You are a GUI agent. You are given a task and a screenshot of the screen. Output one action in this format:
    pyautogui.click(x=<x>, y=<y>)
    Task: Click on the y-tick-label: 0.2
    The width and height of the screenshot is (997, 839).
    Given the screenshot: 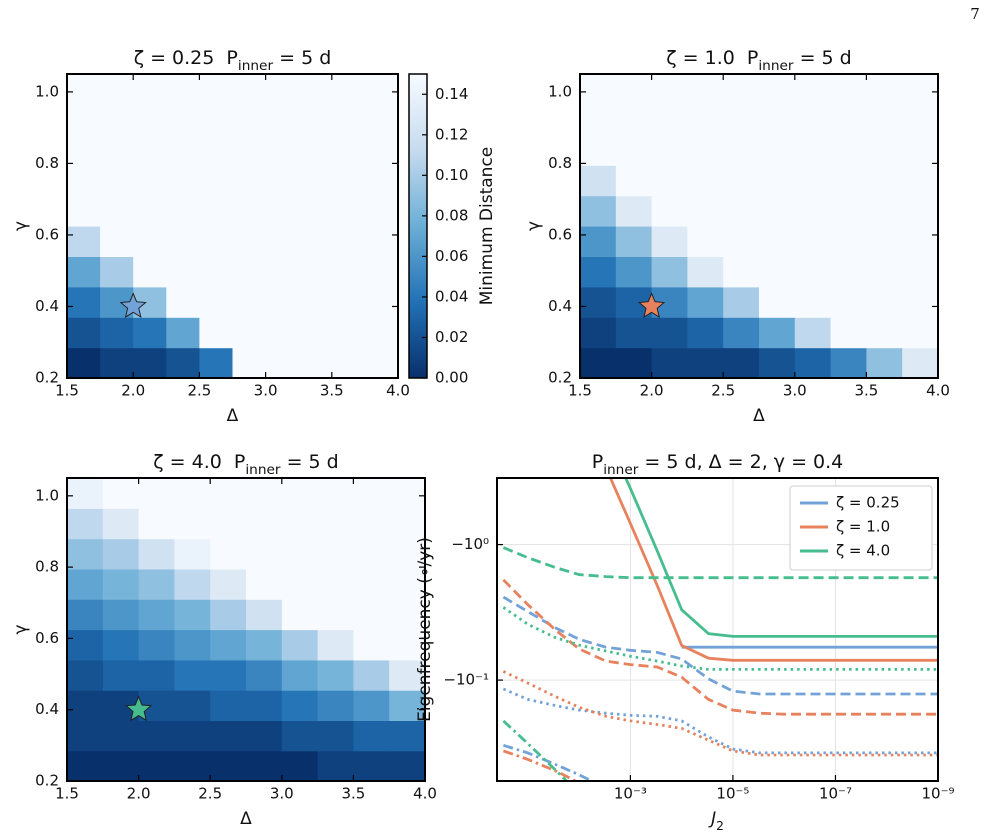 What is the action you would take?
    pyautogui.click(x=47, y=378)
    